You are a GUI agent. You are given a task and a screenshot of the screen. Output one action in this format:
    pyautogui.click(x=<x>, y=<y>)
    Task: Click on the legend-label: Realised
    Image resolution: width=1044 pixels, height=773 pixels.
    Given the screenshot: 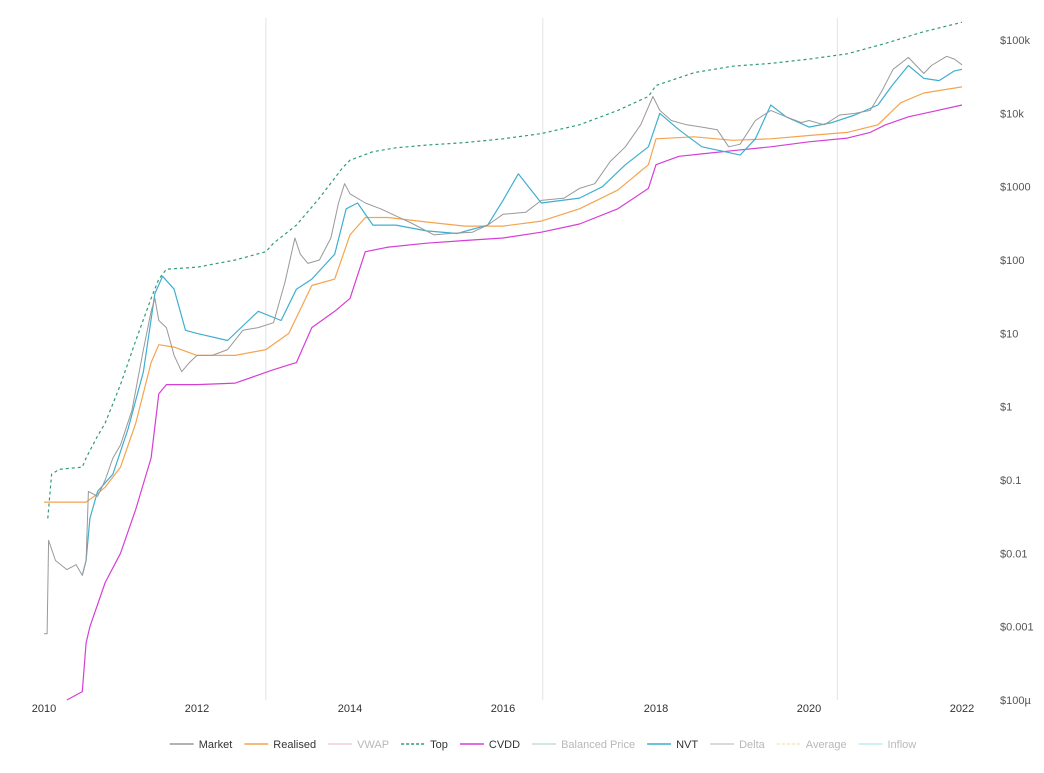 What is the action you would take?
    pyautogui.click(x=294, y=745)
    